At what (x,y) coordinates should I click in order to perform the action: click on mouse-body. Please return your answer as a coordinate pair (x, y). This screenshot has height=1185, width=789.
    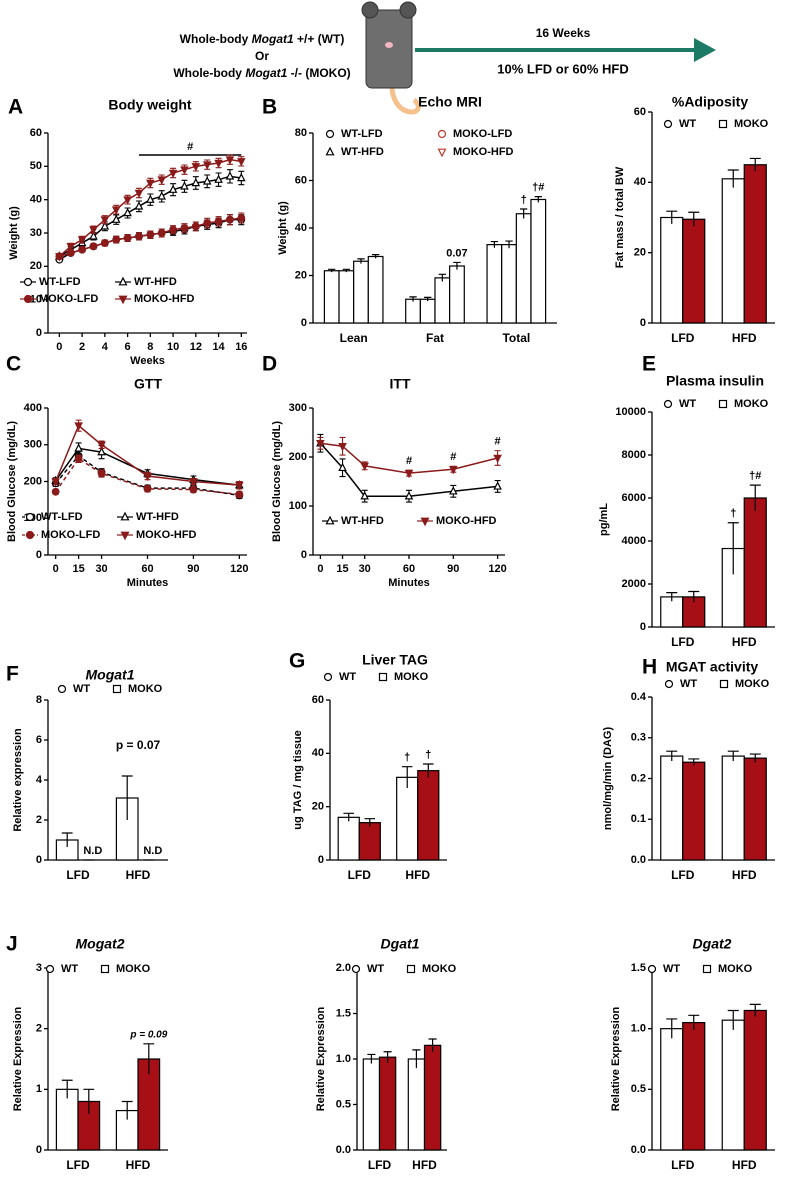
    Looking at the image, I should click on (389, 49).